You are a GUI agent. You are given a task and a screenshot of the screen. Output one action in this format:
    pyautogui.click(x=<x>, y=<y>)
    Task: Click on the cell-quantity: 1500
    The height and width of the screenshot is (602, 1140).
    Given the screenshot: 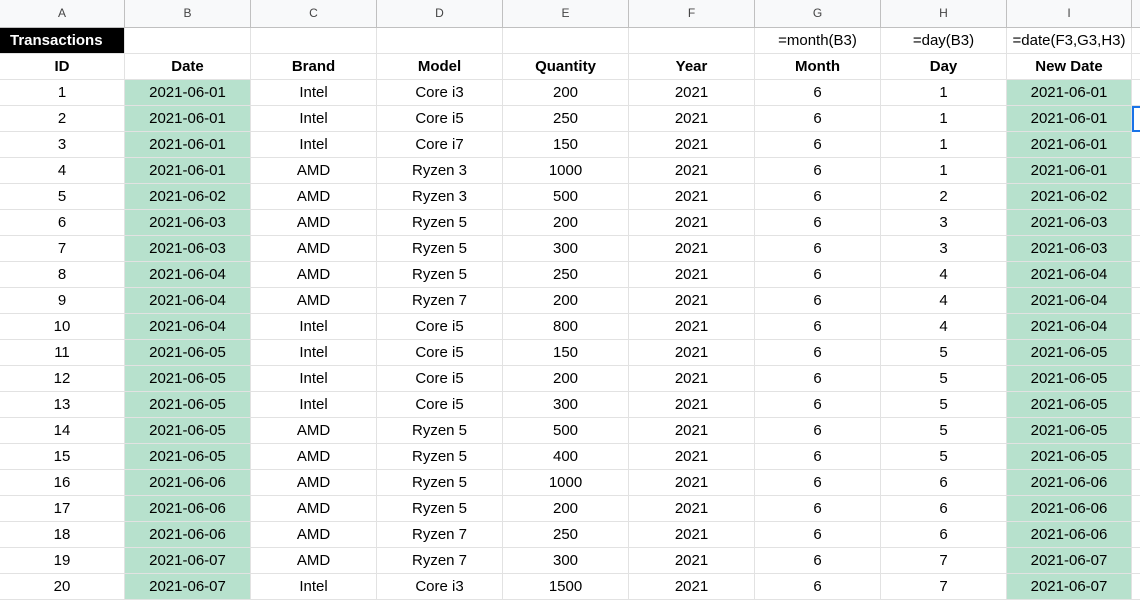 What is the action you would take?
    pyautogui.click(x=566, y=587)
    